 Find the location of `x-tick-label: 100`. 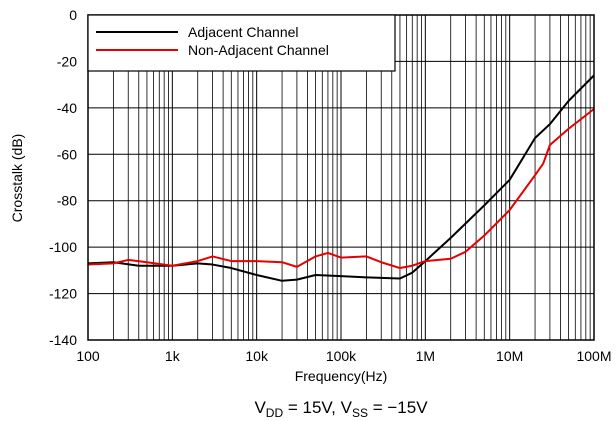

x-tick-label: 100 is located at coordinates (88, 356).